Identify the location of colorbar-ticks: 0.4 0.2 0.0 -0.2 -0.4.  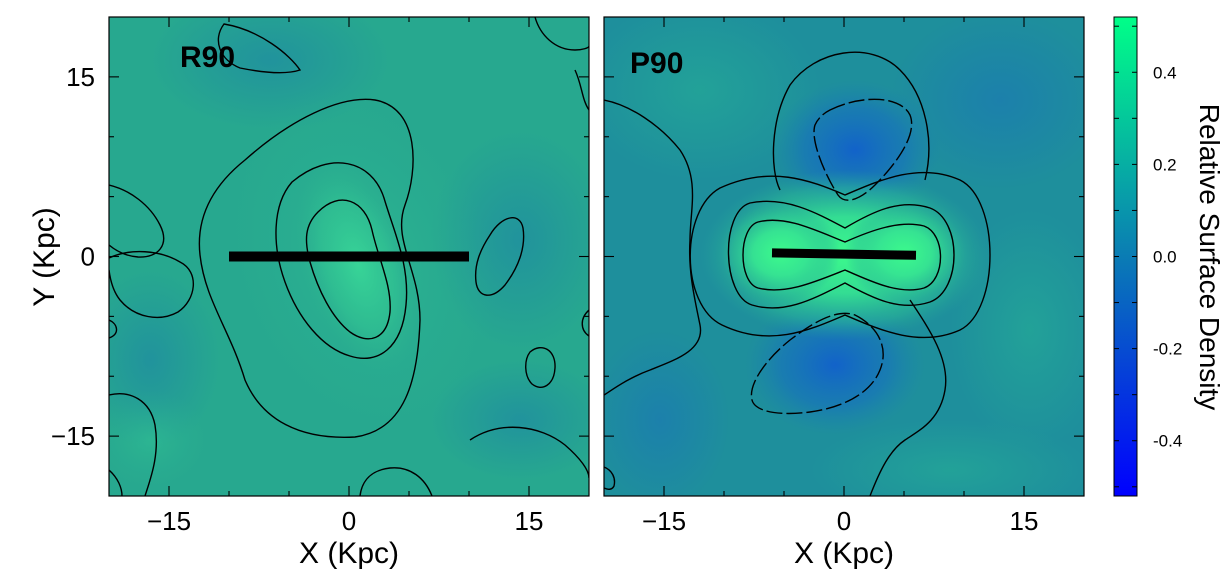
(1148, 256).